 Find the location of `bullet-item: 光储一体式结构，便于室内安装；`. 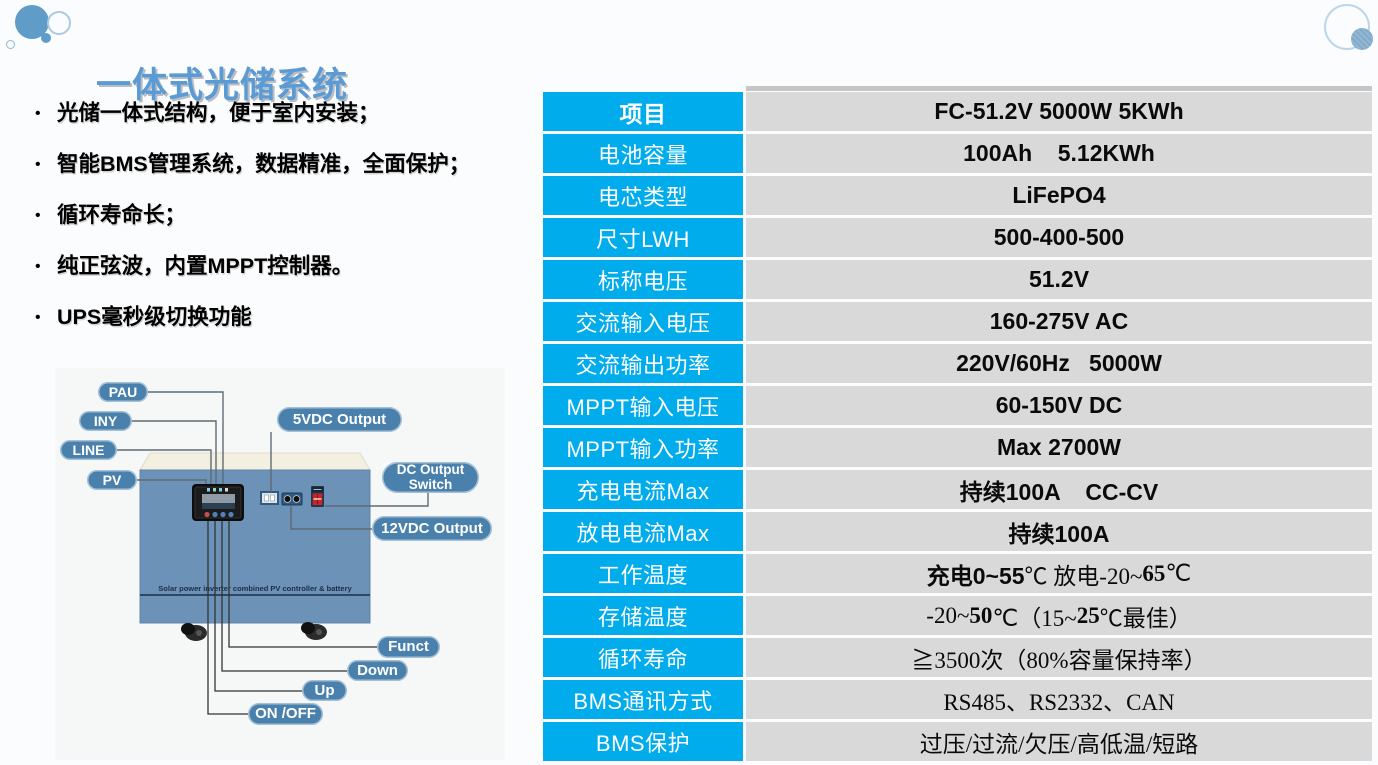

bullet-item: 光储一体式结构，便于室内安装； is located at coordinates (292, 113).